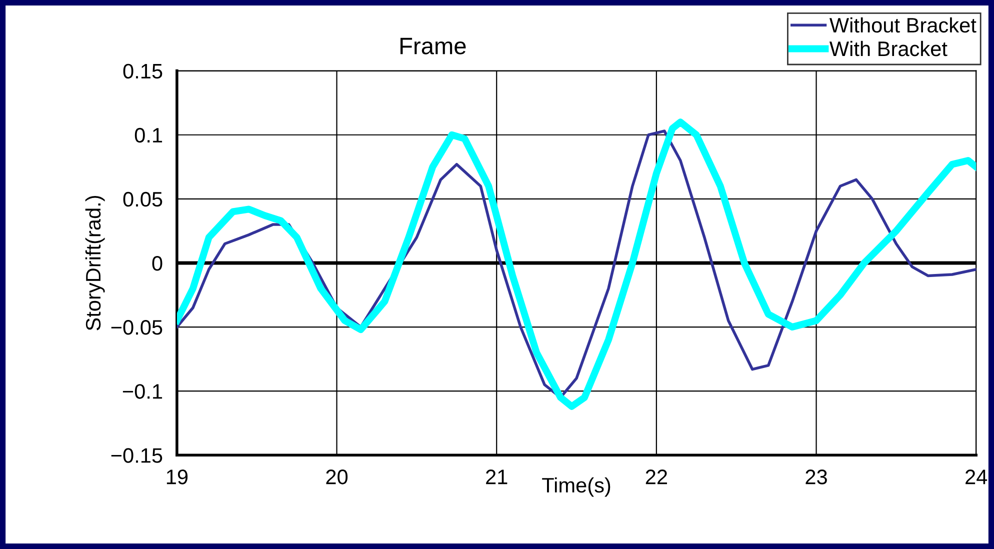 The width and height of the screenshot is (994, 549). What do you see at coordinates (142, 391) in the screenshot?
I see `y-tick-label: −0.1` at bounding box center [142, 391].